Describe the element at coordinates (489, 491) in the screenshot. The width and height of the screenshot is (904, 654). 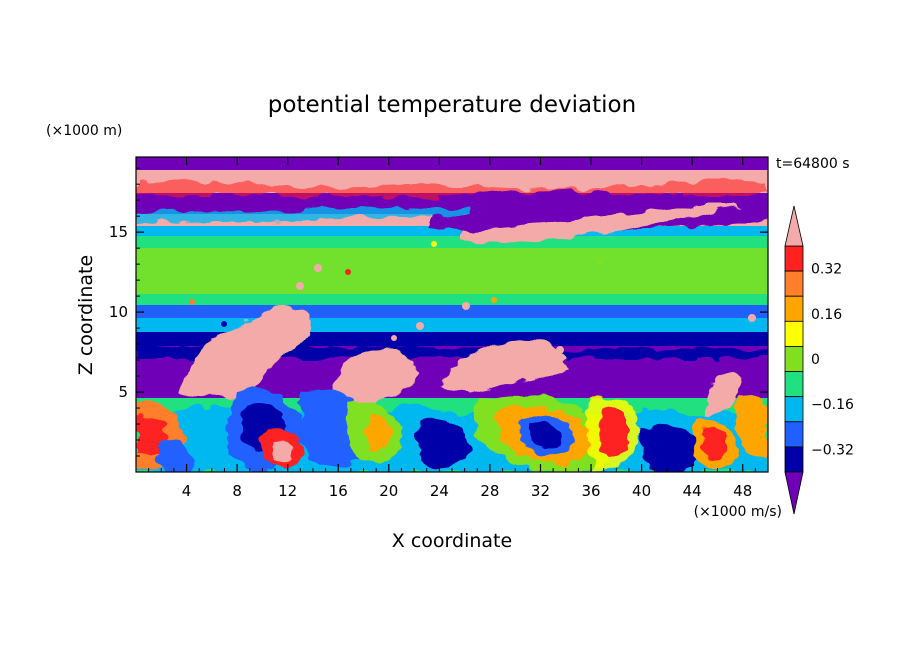
I see `x-tick-label: 28` at that location.